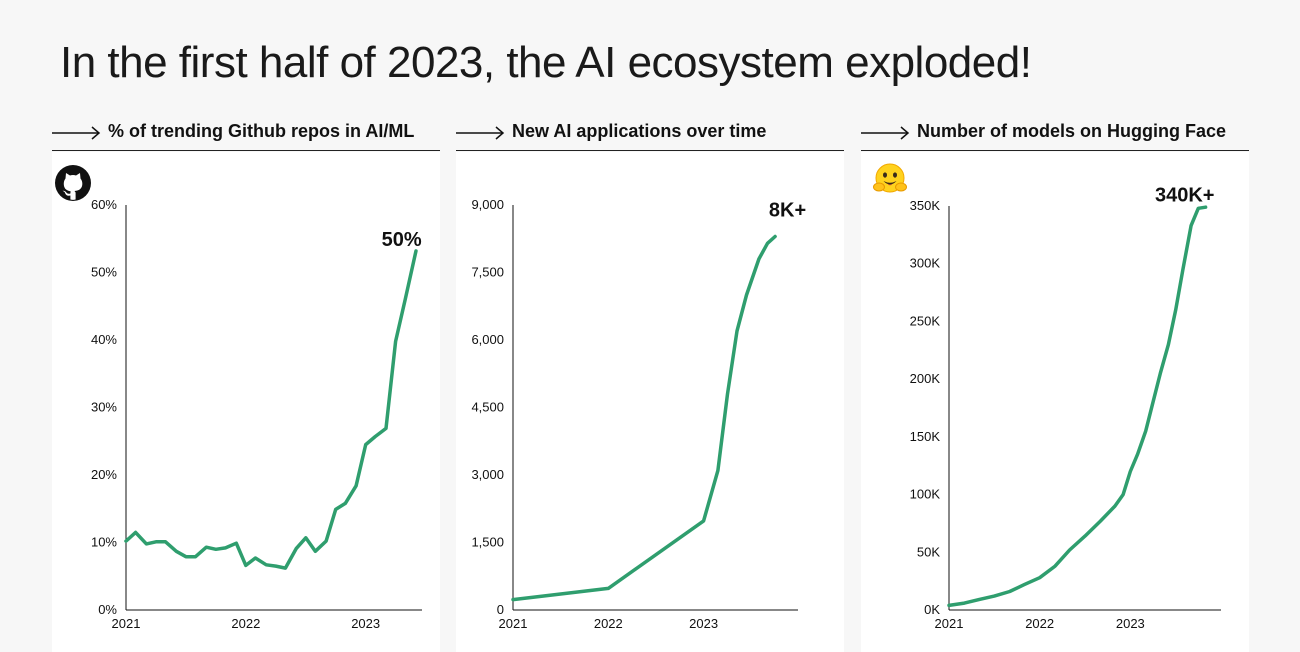 The height and width of the screenshot is (652, 1300). I want to click on y-tick-label: 0, so click(500, 609).